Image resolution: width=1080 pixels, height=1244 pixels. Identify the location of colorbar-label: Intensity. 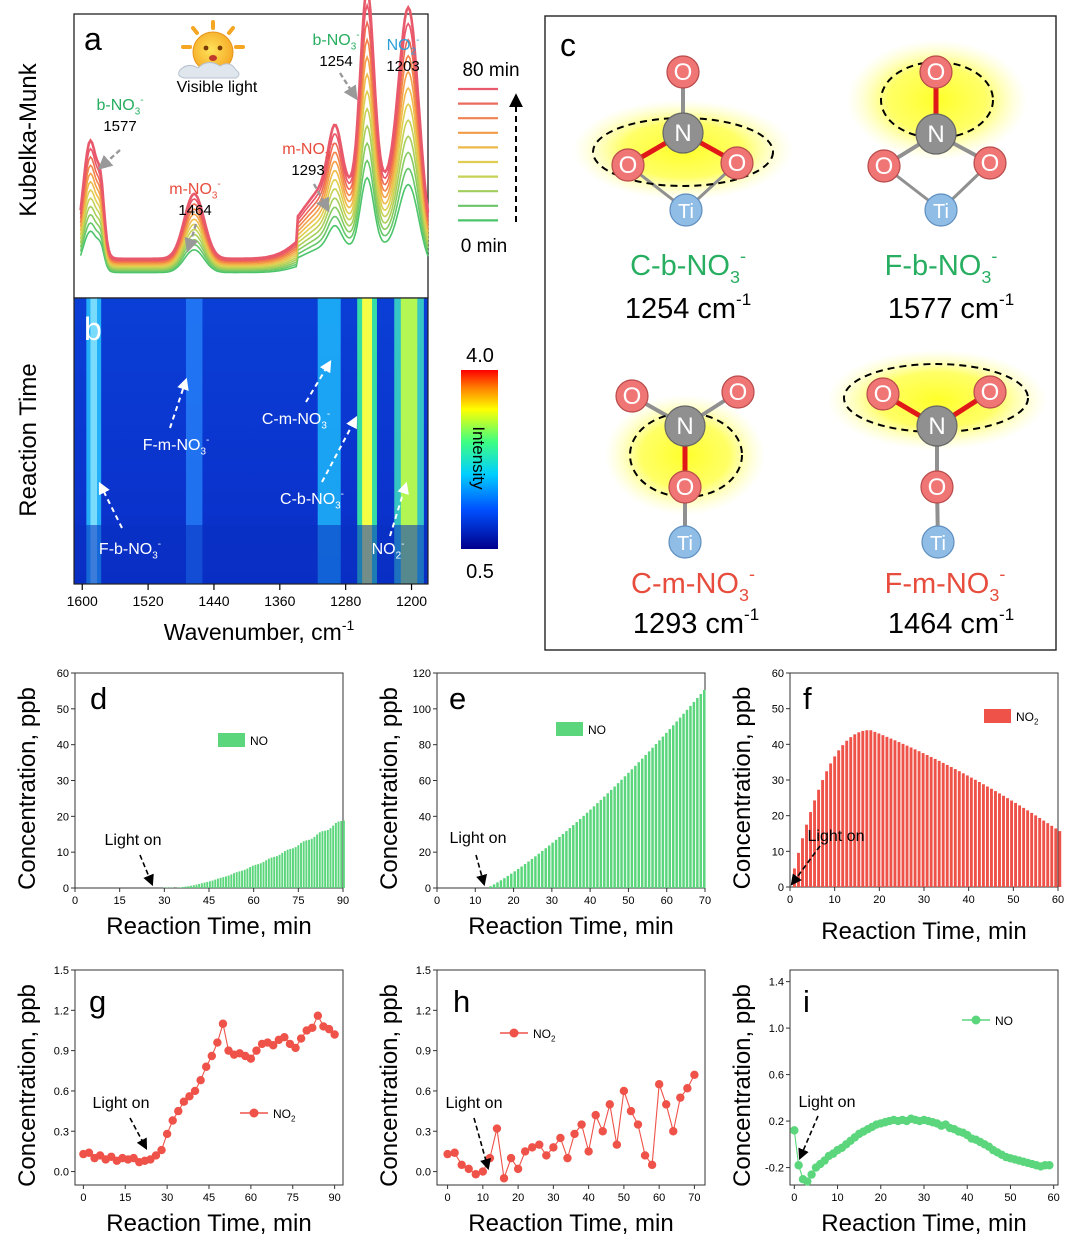
(478, 458).